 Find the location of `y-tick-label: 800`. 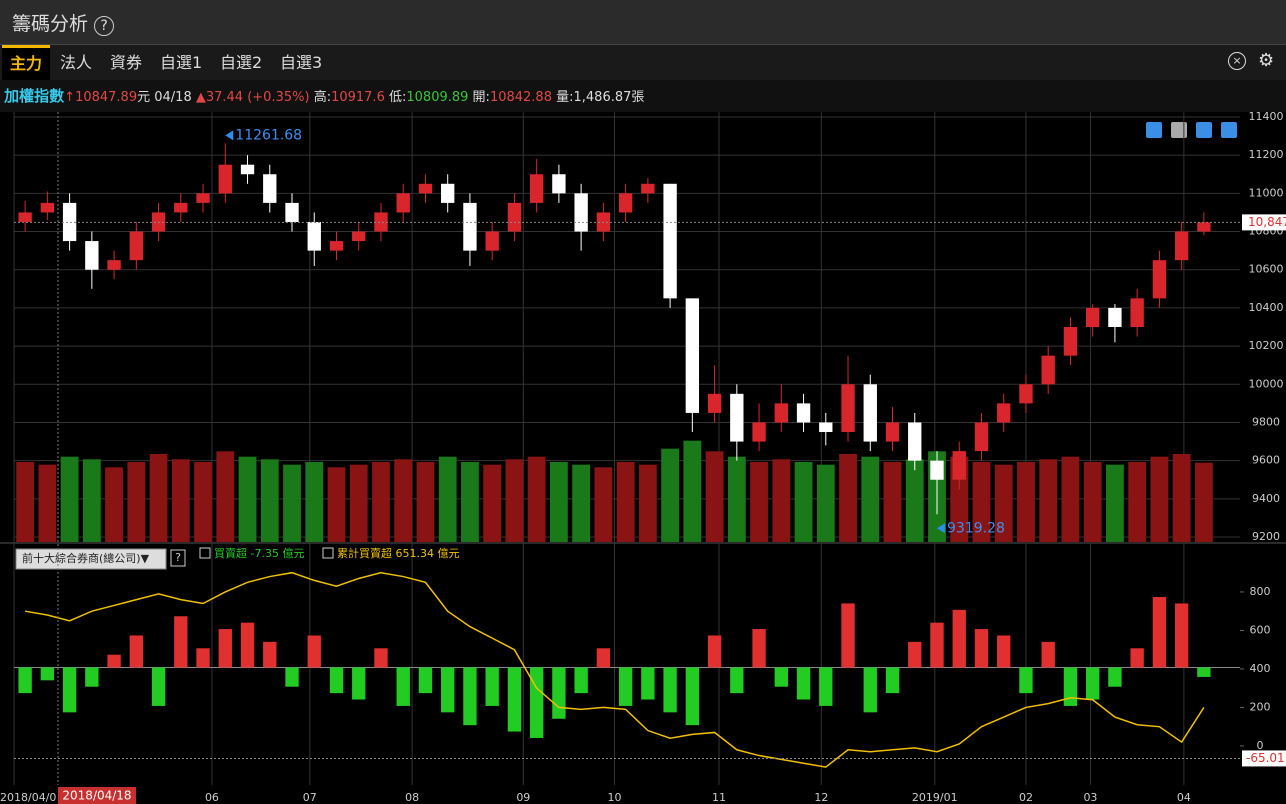

y-tick-label: 800 is located at coordinates (1260, 591).